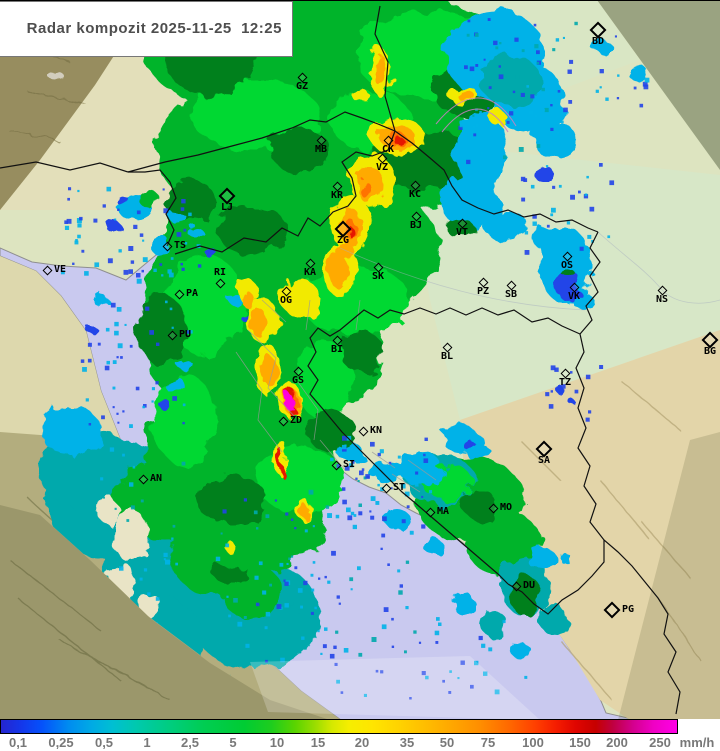 The height and width of the screenshot is (751, 720). What do you see at coordinates (660, 742) in the screenshot?
I see `scale-tick-250: 250` at bounding box center [660, 742].